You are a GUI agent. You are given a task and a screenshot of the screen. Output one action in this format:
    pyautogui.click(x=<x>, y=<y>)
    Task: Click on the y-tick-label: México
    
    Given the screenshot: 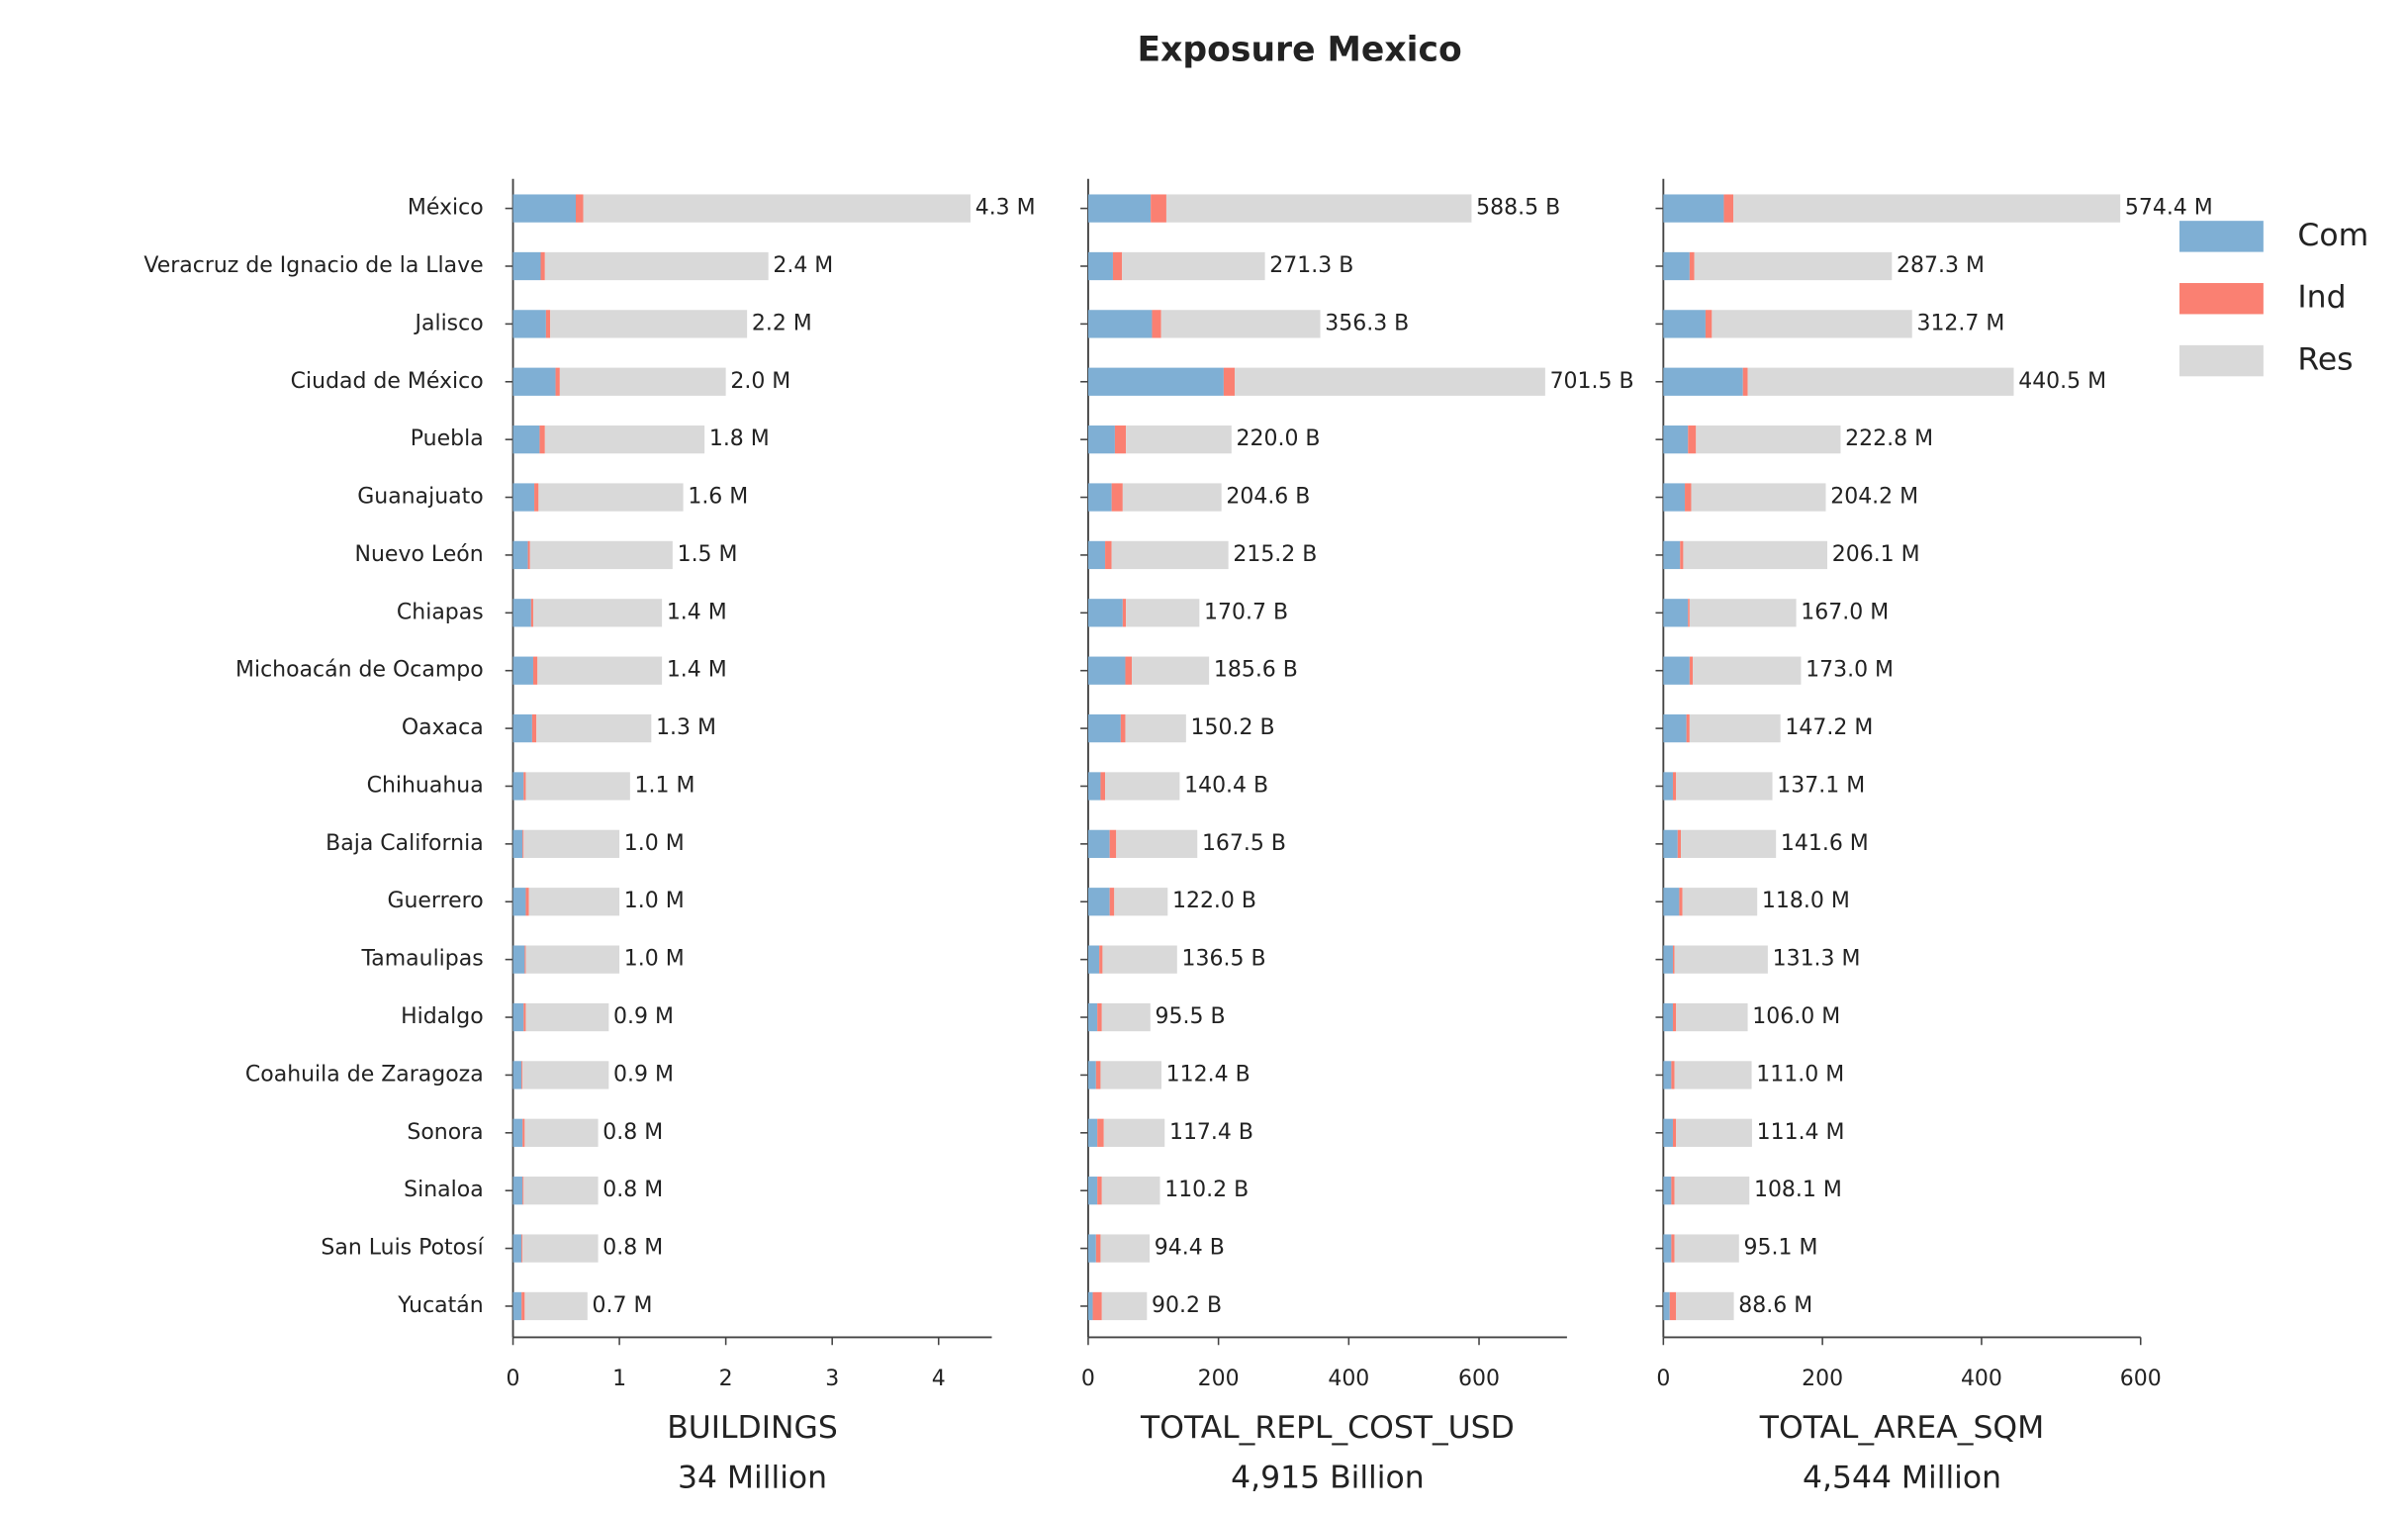 What is the action you would take?
    pyautogui.click(x=446, y=208)
    